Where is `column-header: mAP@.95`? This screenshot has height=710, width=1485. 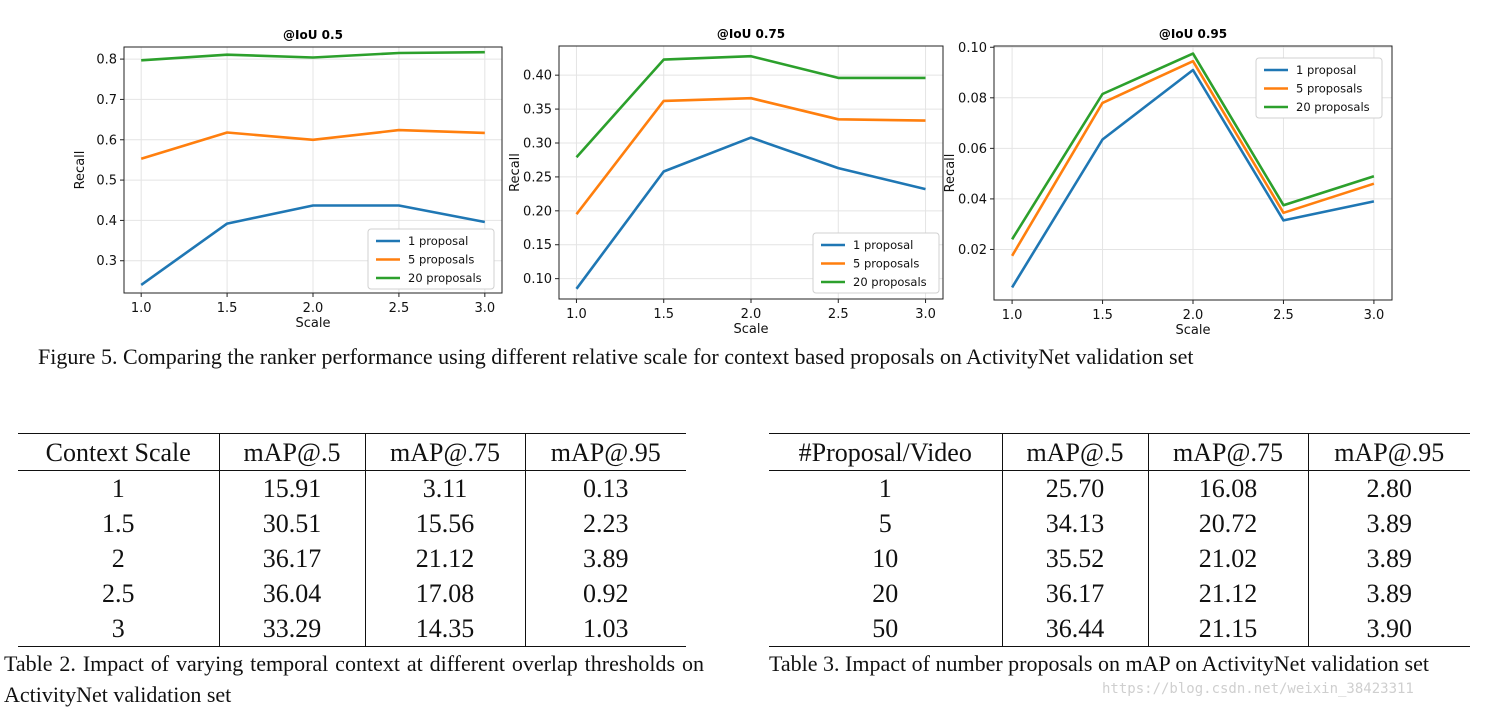 column-header: mAP@.95 is located at coordinates (1388, 452).